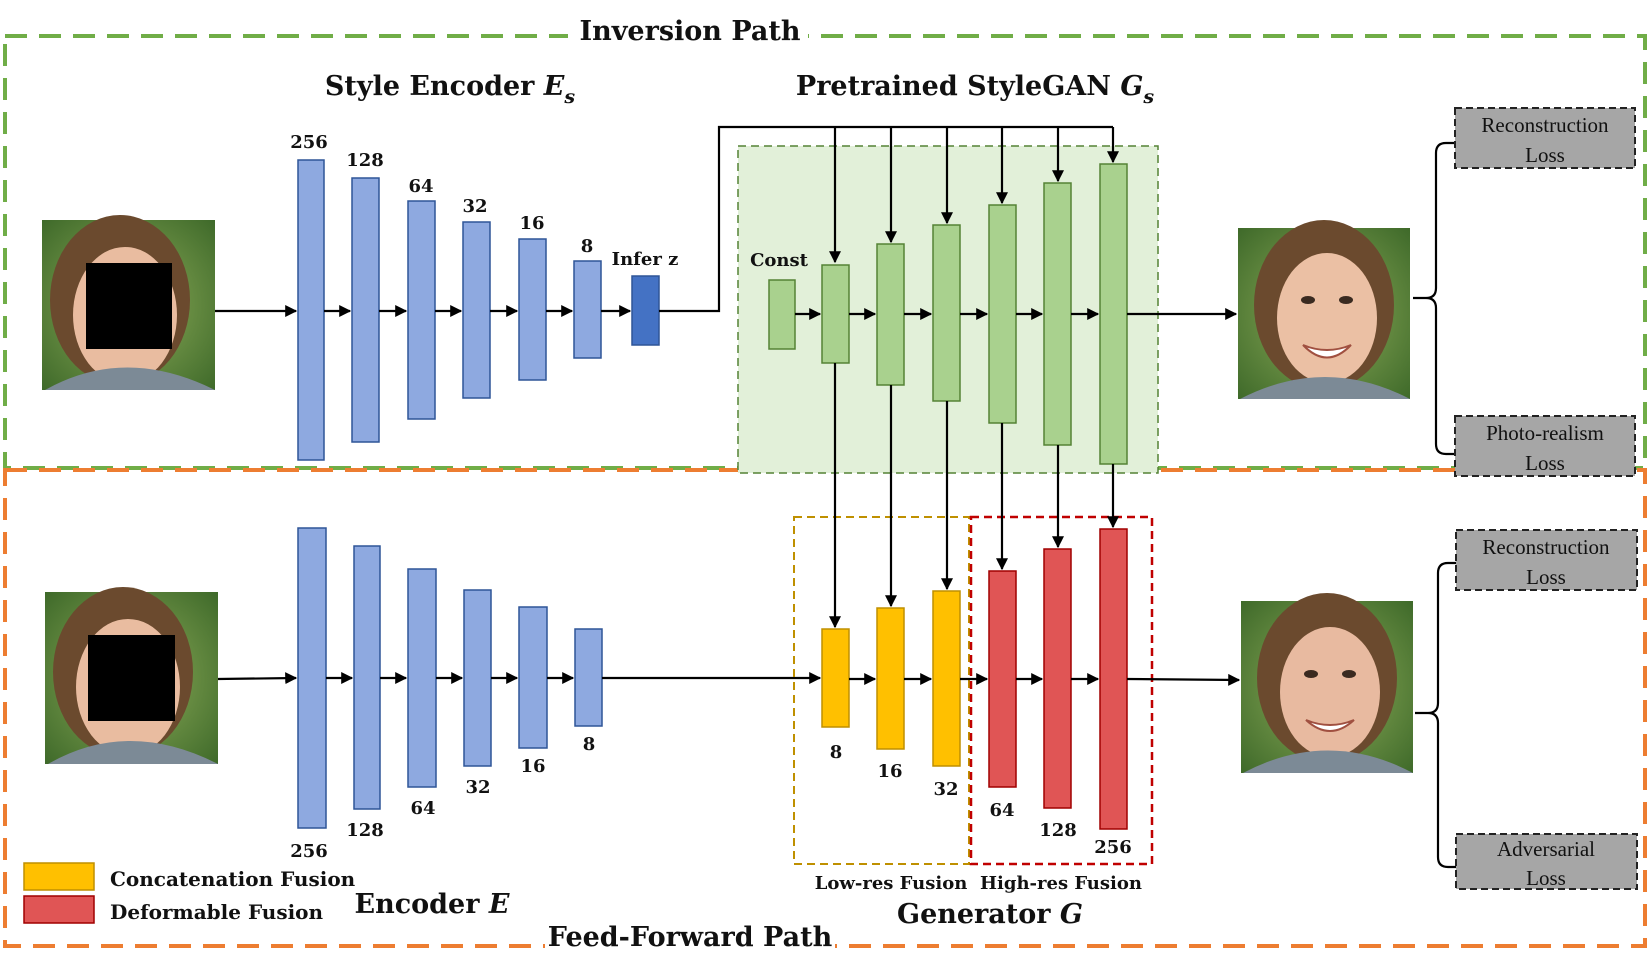 The height and width of the screenshot is (978, 1650). I want to click on encoder: 256 128 64 32 16 8, so click(446, 694).